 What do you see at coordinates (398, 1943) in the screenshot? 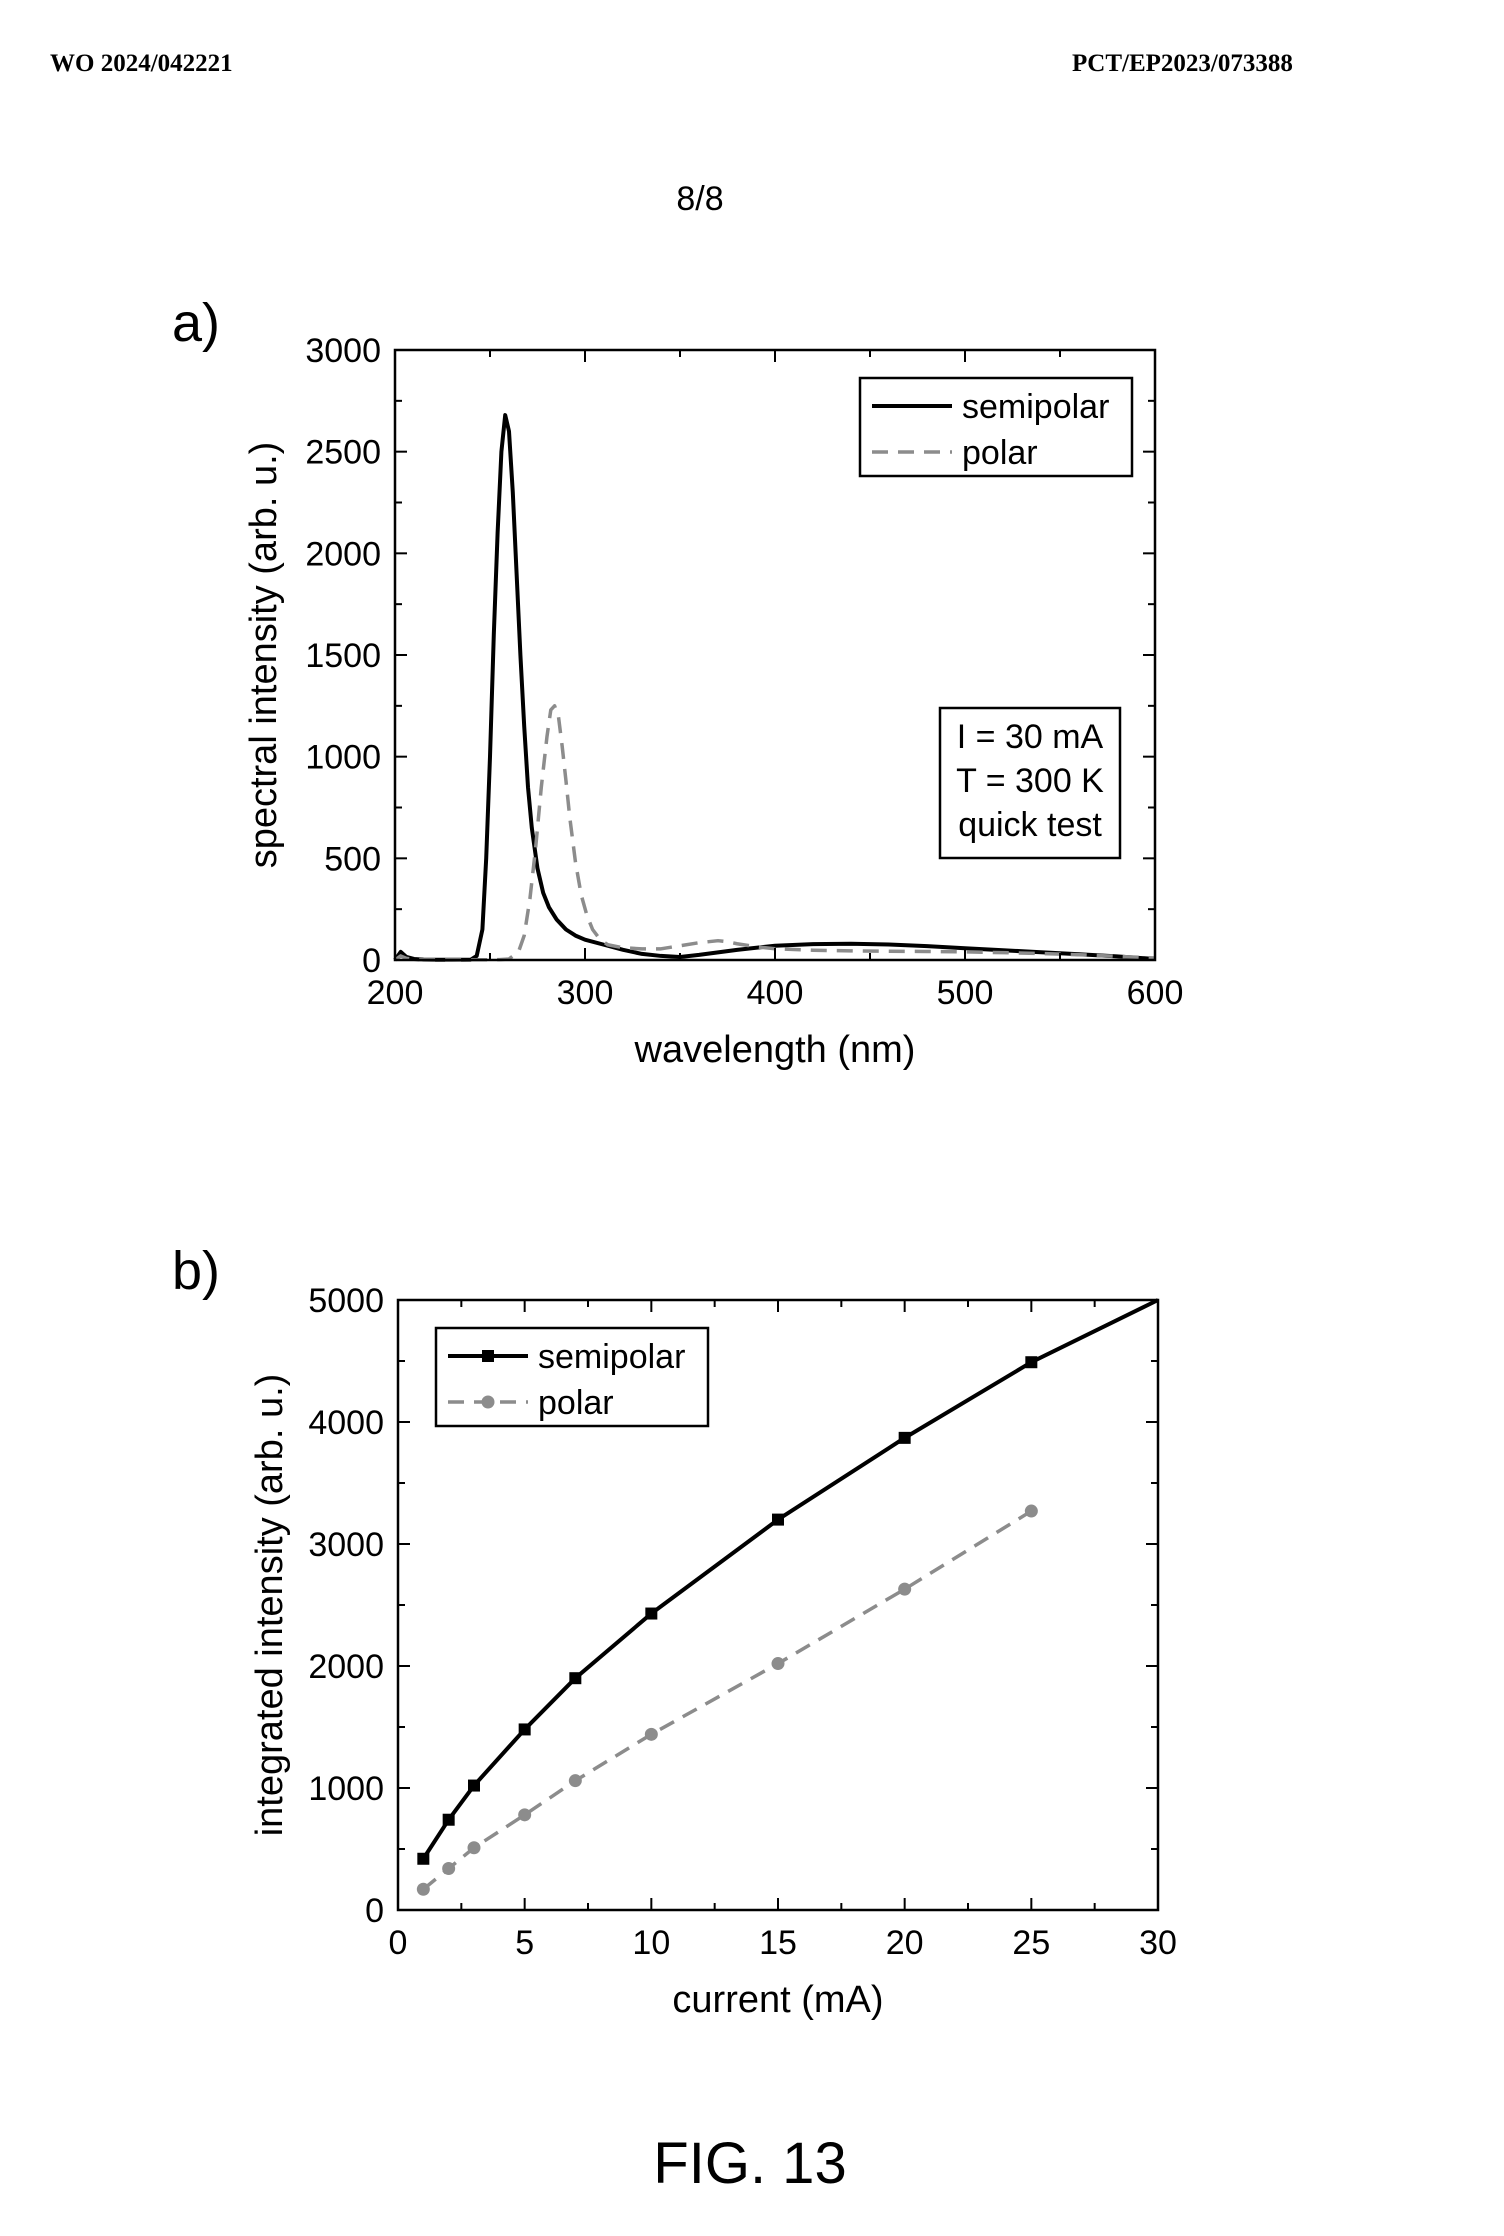
I see `x-tick-label: 0` at bounding box center [398, 1943].